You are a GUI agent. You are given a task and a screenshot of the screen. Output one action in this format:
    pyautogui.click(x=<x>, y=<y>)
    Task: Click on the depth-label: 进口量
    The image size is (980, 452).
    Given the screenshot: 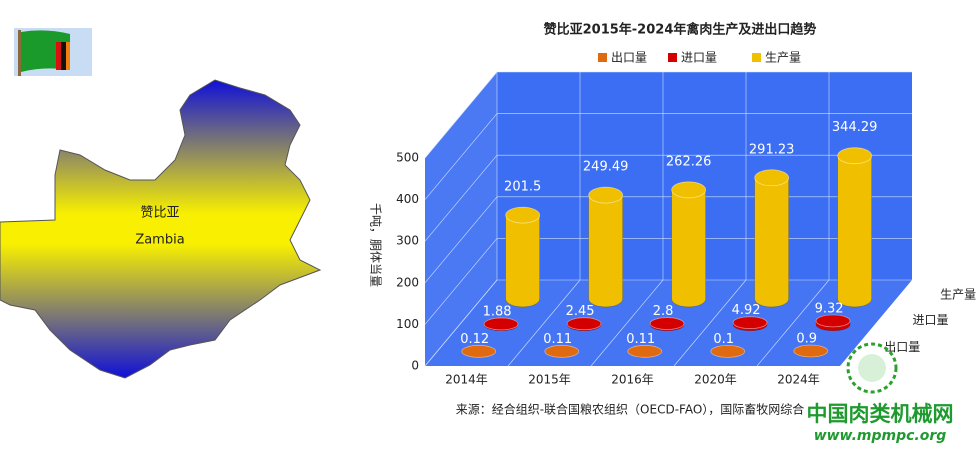 What is the action you would take?
    pyautogui.click(x=931, y=320)
    